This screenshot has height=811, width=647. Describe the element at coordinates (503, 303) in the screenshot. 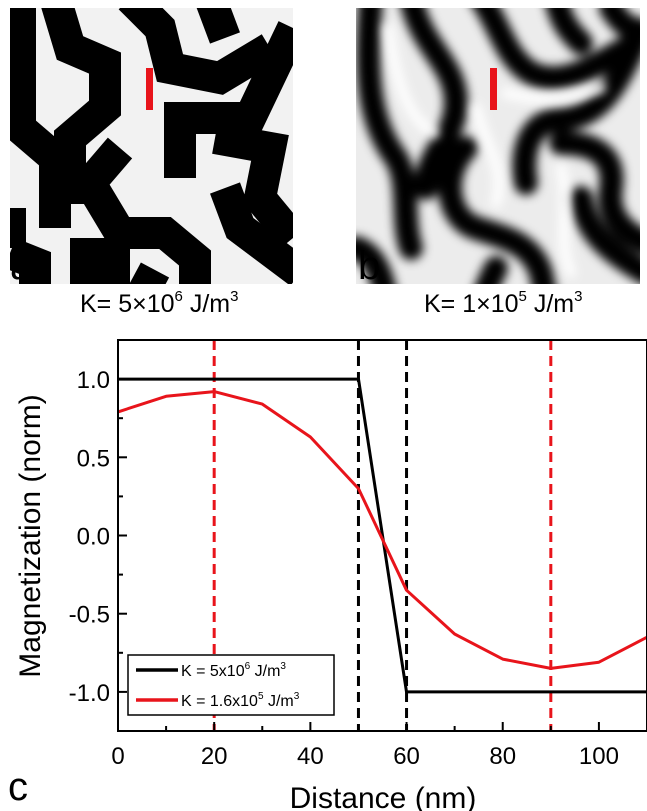

I see `caption-b: K= 1×105 J/m3` at that location.